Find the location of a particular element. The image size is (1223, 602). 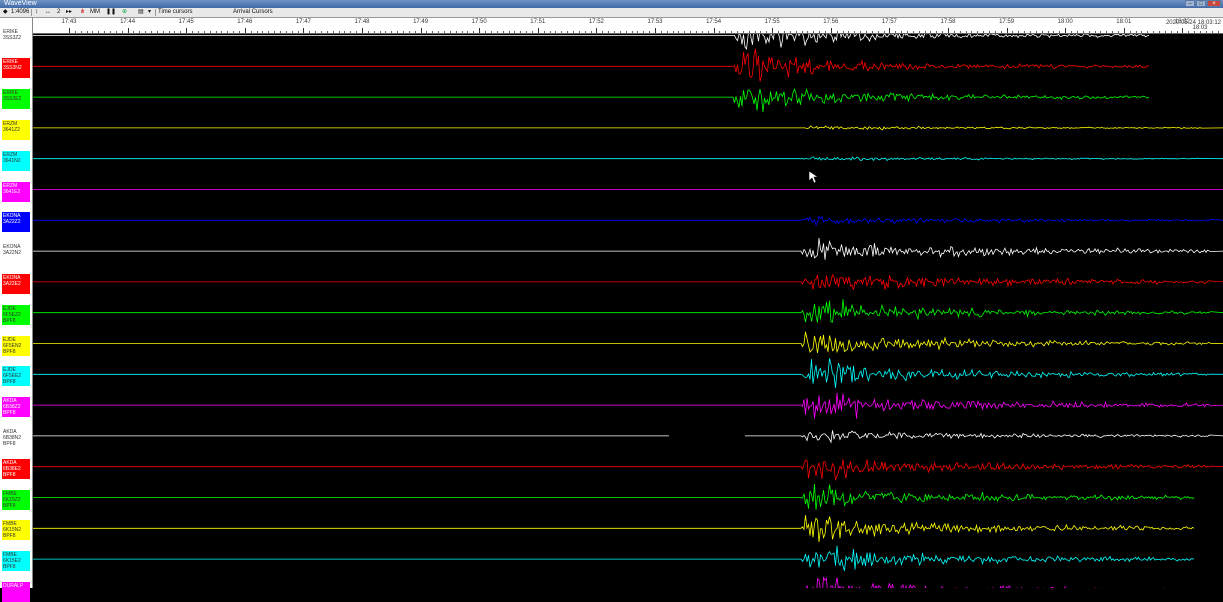

time-cursors-mode: Time cursors is located at coordinates (175, 12).